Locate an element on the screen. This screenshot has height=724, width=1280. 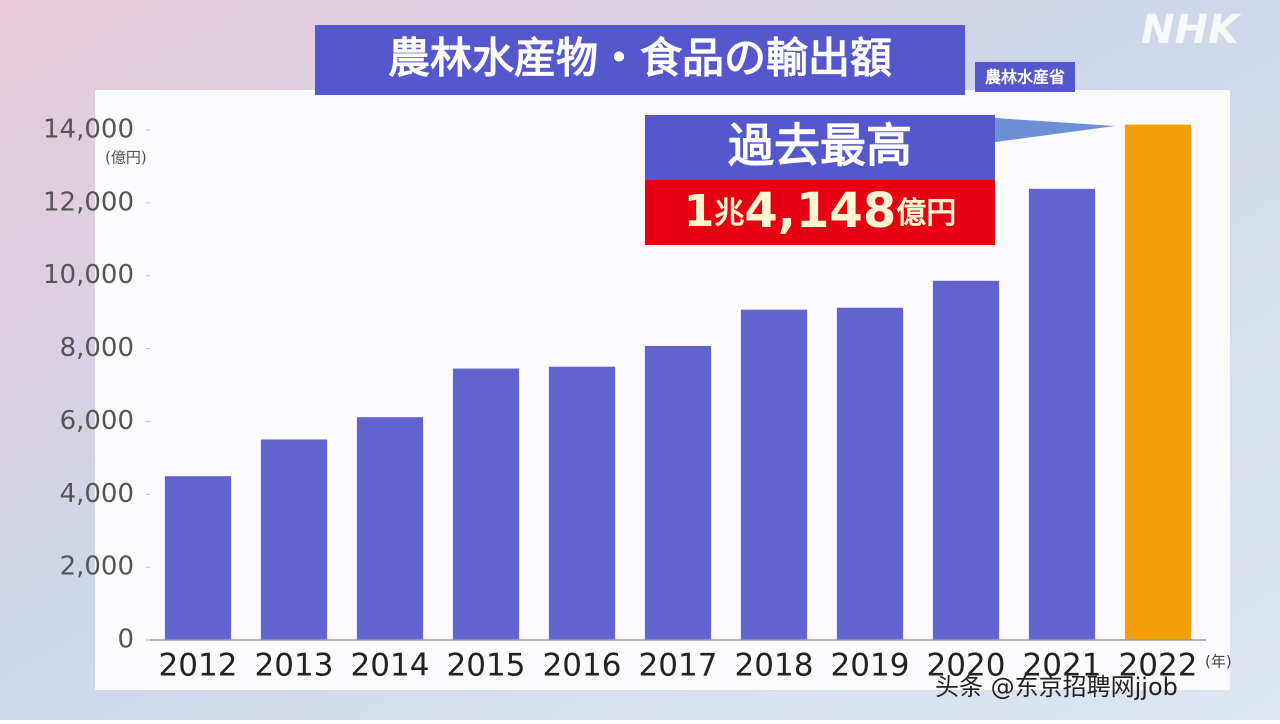
y-unit: (億円) is located at coordinates (126, 158).